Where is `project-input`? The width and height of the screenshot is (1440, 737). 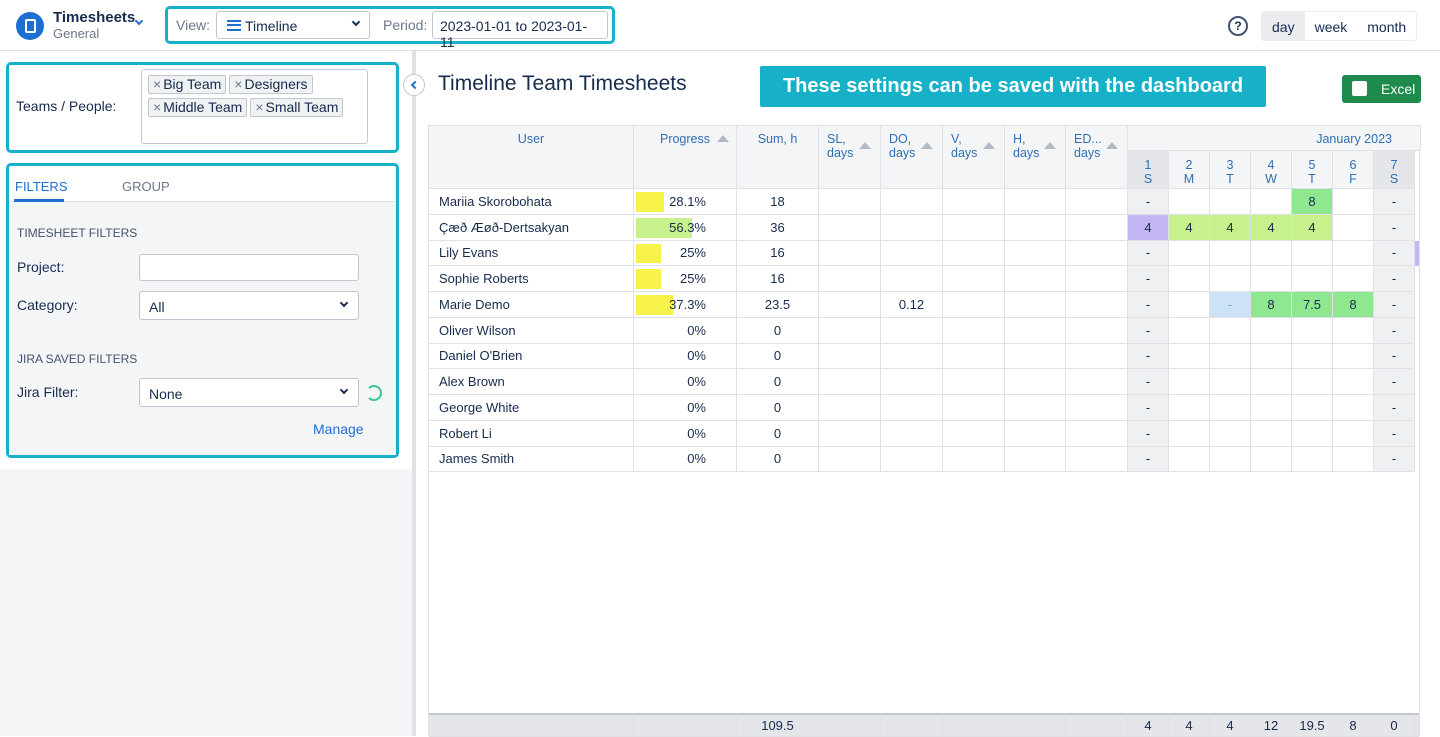
project-input is located at coordinates (249, 267).